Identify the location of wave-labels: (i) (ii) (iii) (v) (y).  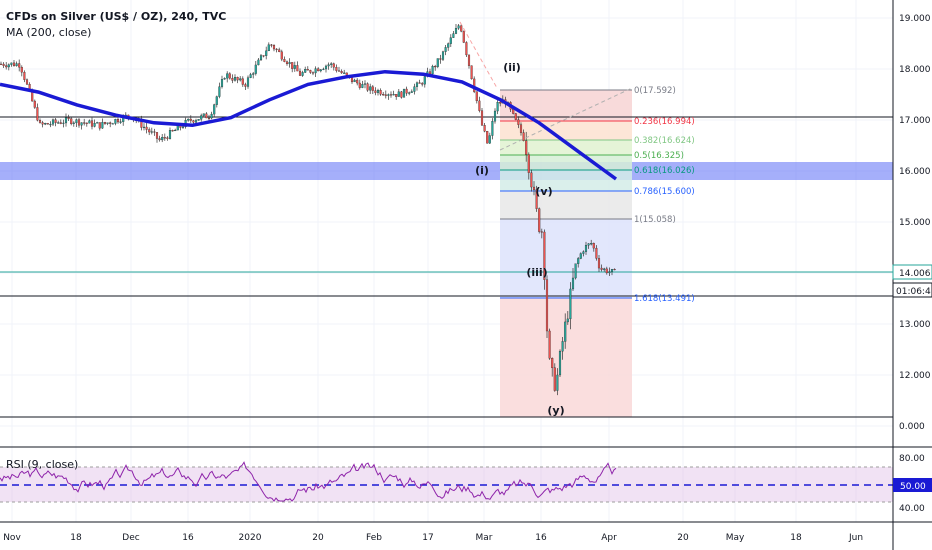
(520, 239).